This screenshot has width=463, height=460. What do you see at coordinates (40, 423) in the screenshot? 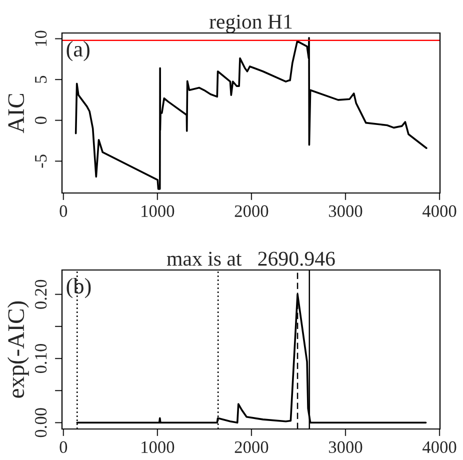
I see `y-tick-label: 0.00` at bounding box center [40, 423].